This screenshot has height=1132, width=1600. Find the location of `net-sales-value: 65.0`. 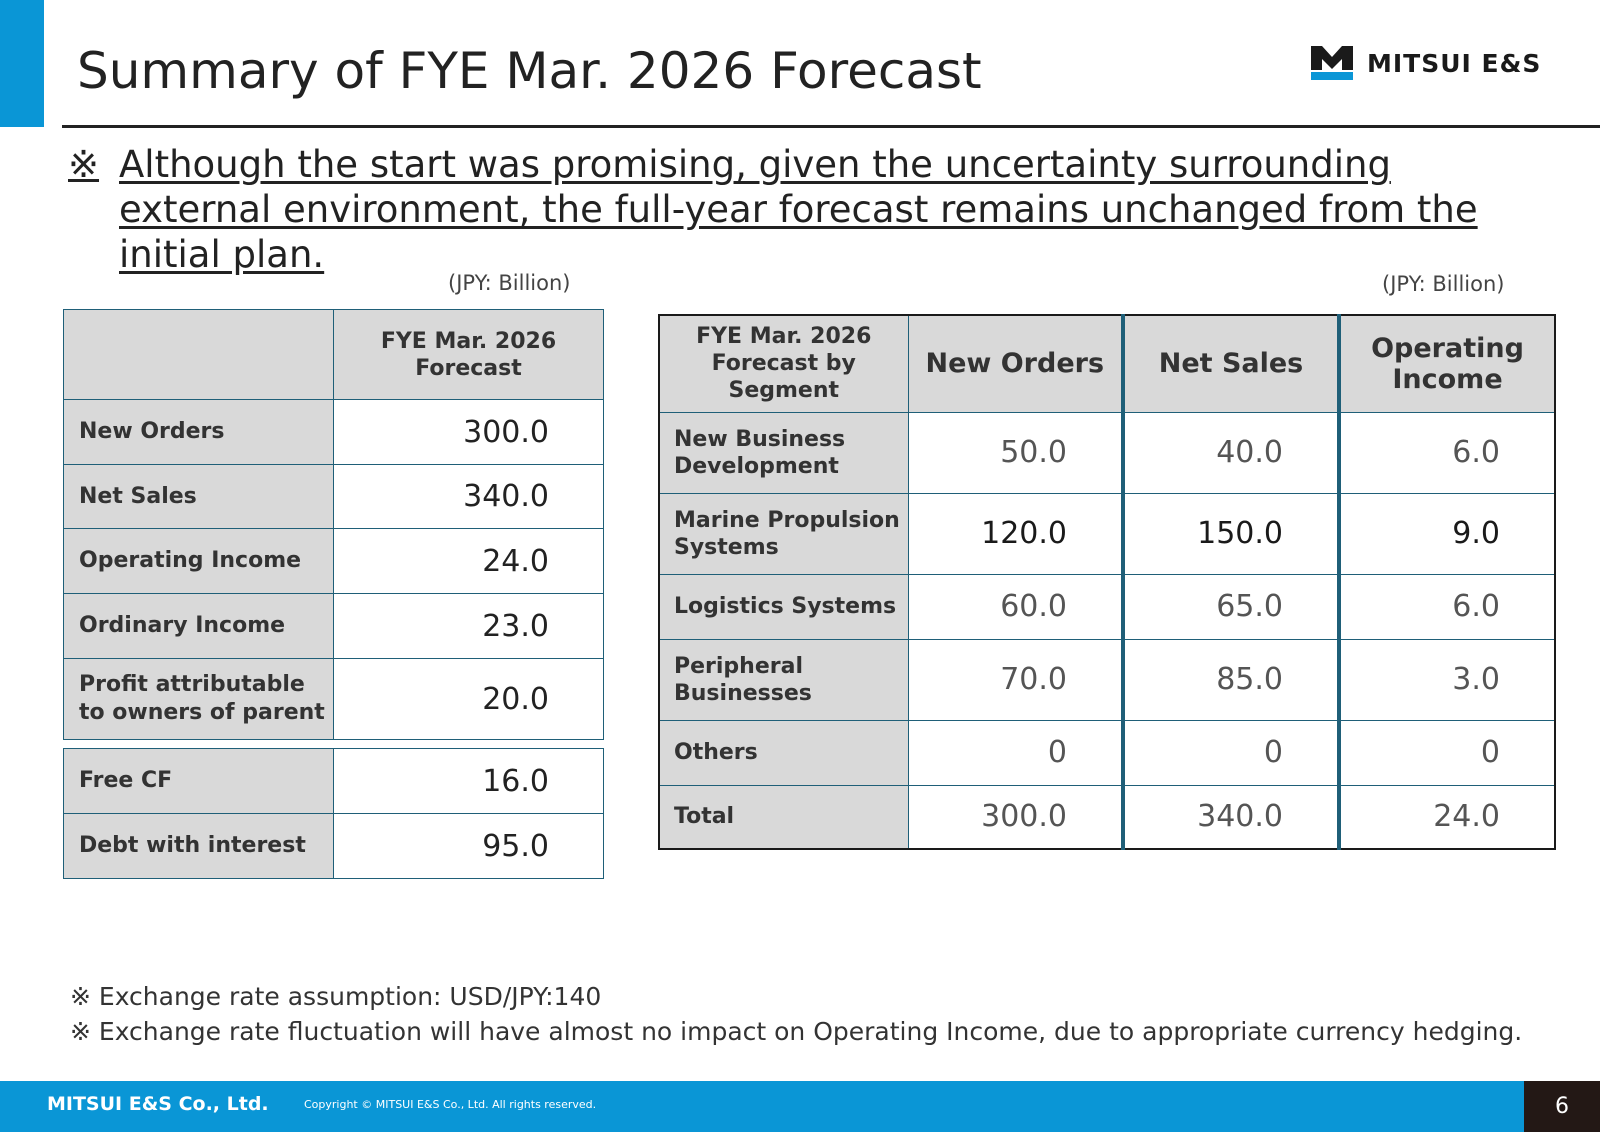

net-sales-value: 65.0 is located at coordinates (1230, 606).